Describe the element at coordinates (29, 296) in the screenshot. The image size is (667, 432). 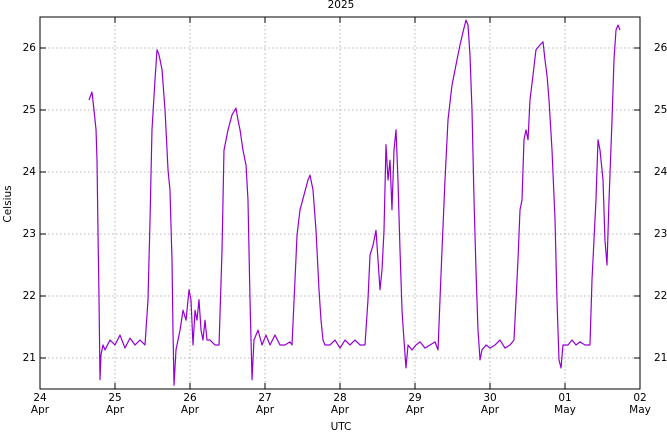
I see `y-tick-label: 22` at that location.